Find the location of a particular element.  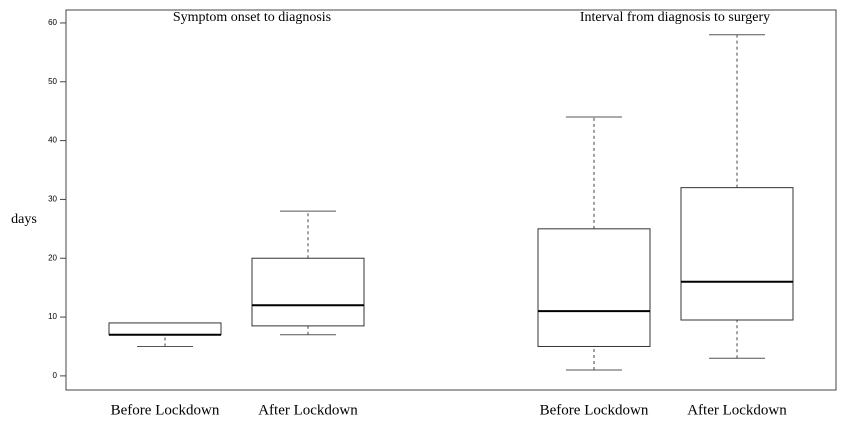

y-tick-label: 10 is located at coordinates (52, 316).